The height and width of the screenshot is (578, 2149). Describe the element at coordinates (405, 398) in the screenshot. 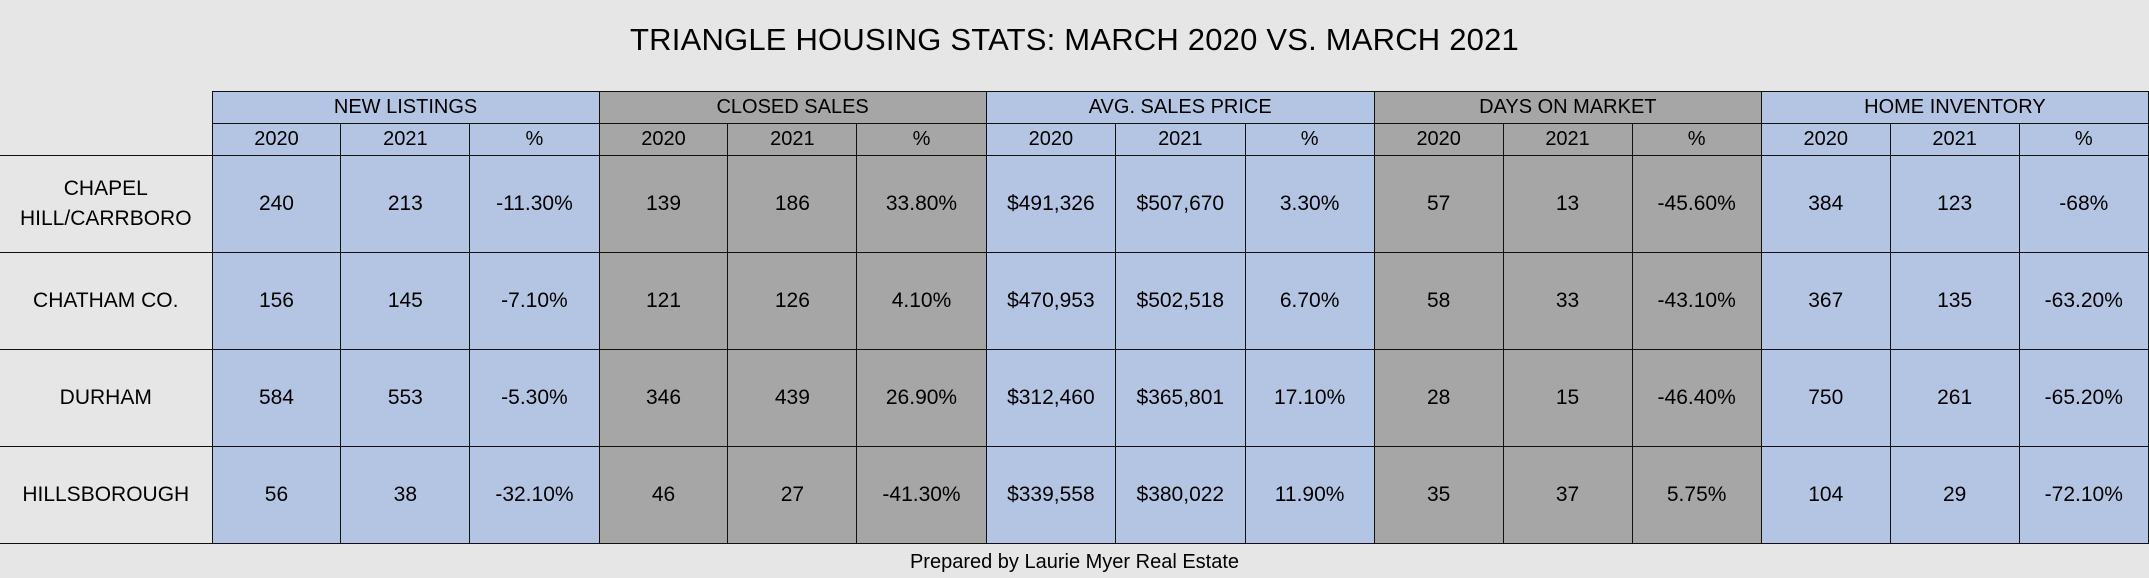

I see `data-cell: 553` at that location.